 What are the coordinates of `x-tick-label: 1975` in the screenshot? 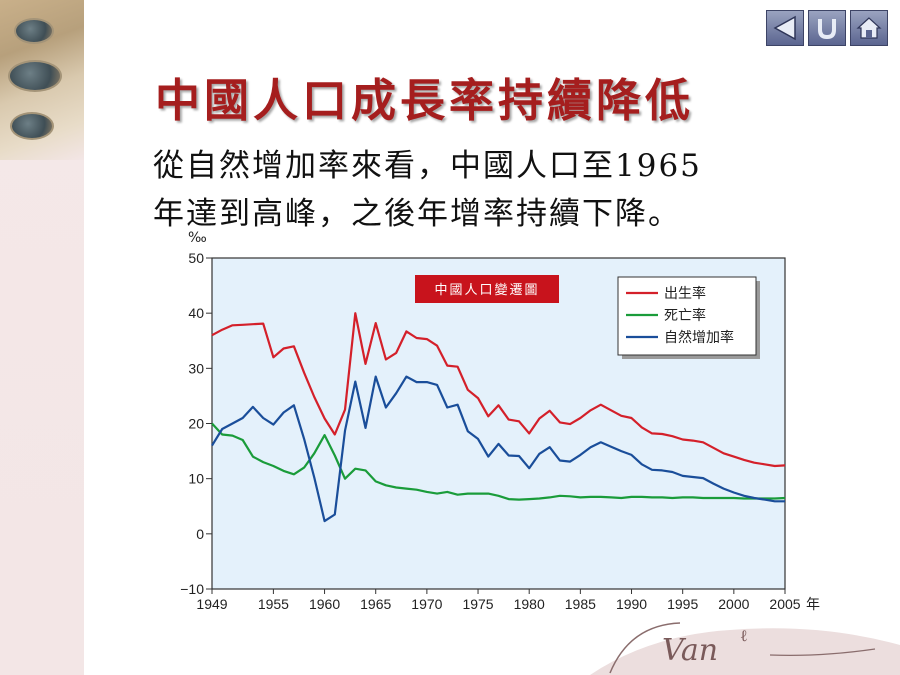 It's located at (477, 604).